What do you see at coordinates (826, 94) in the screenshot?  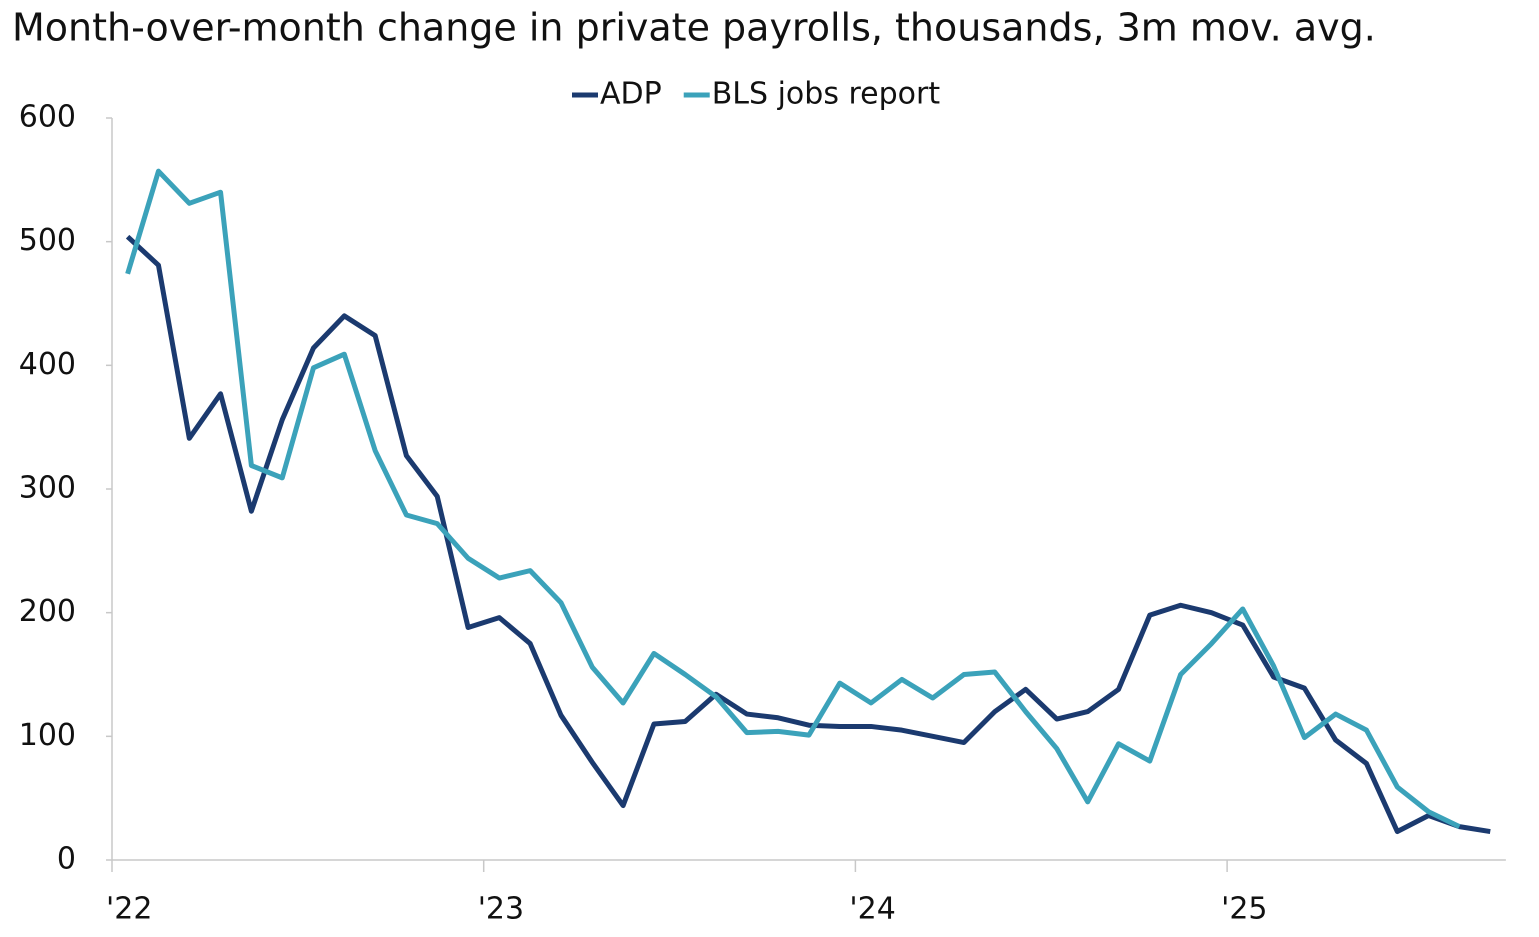 I see `legend-label: BLS jobs report` at bounding box center [826, 94].